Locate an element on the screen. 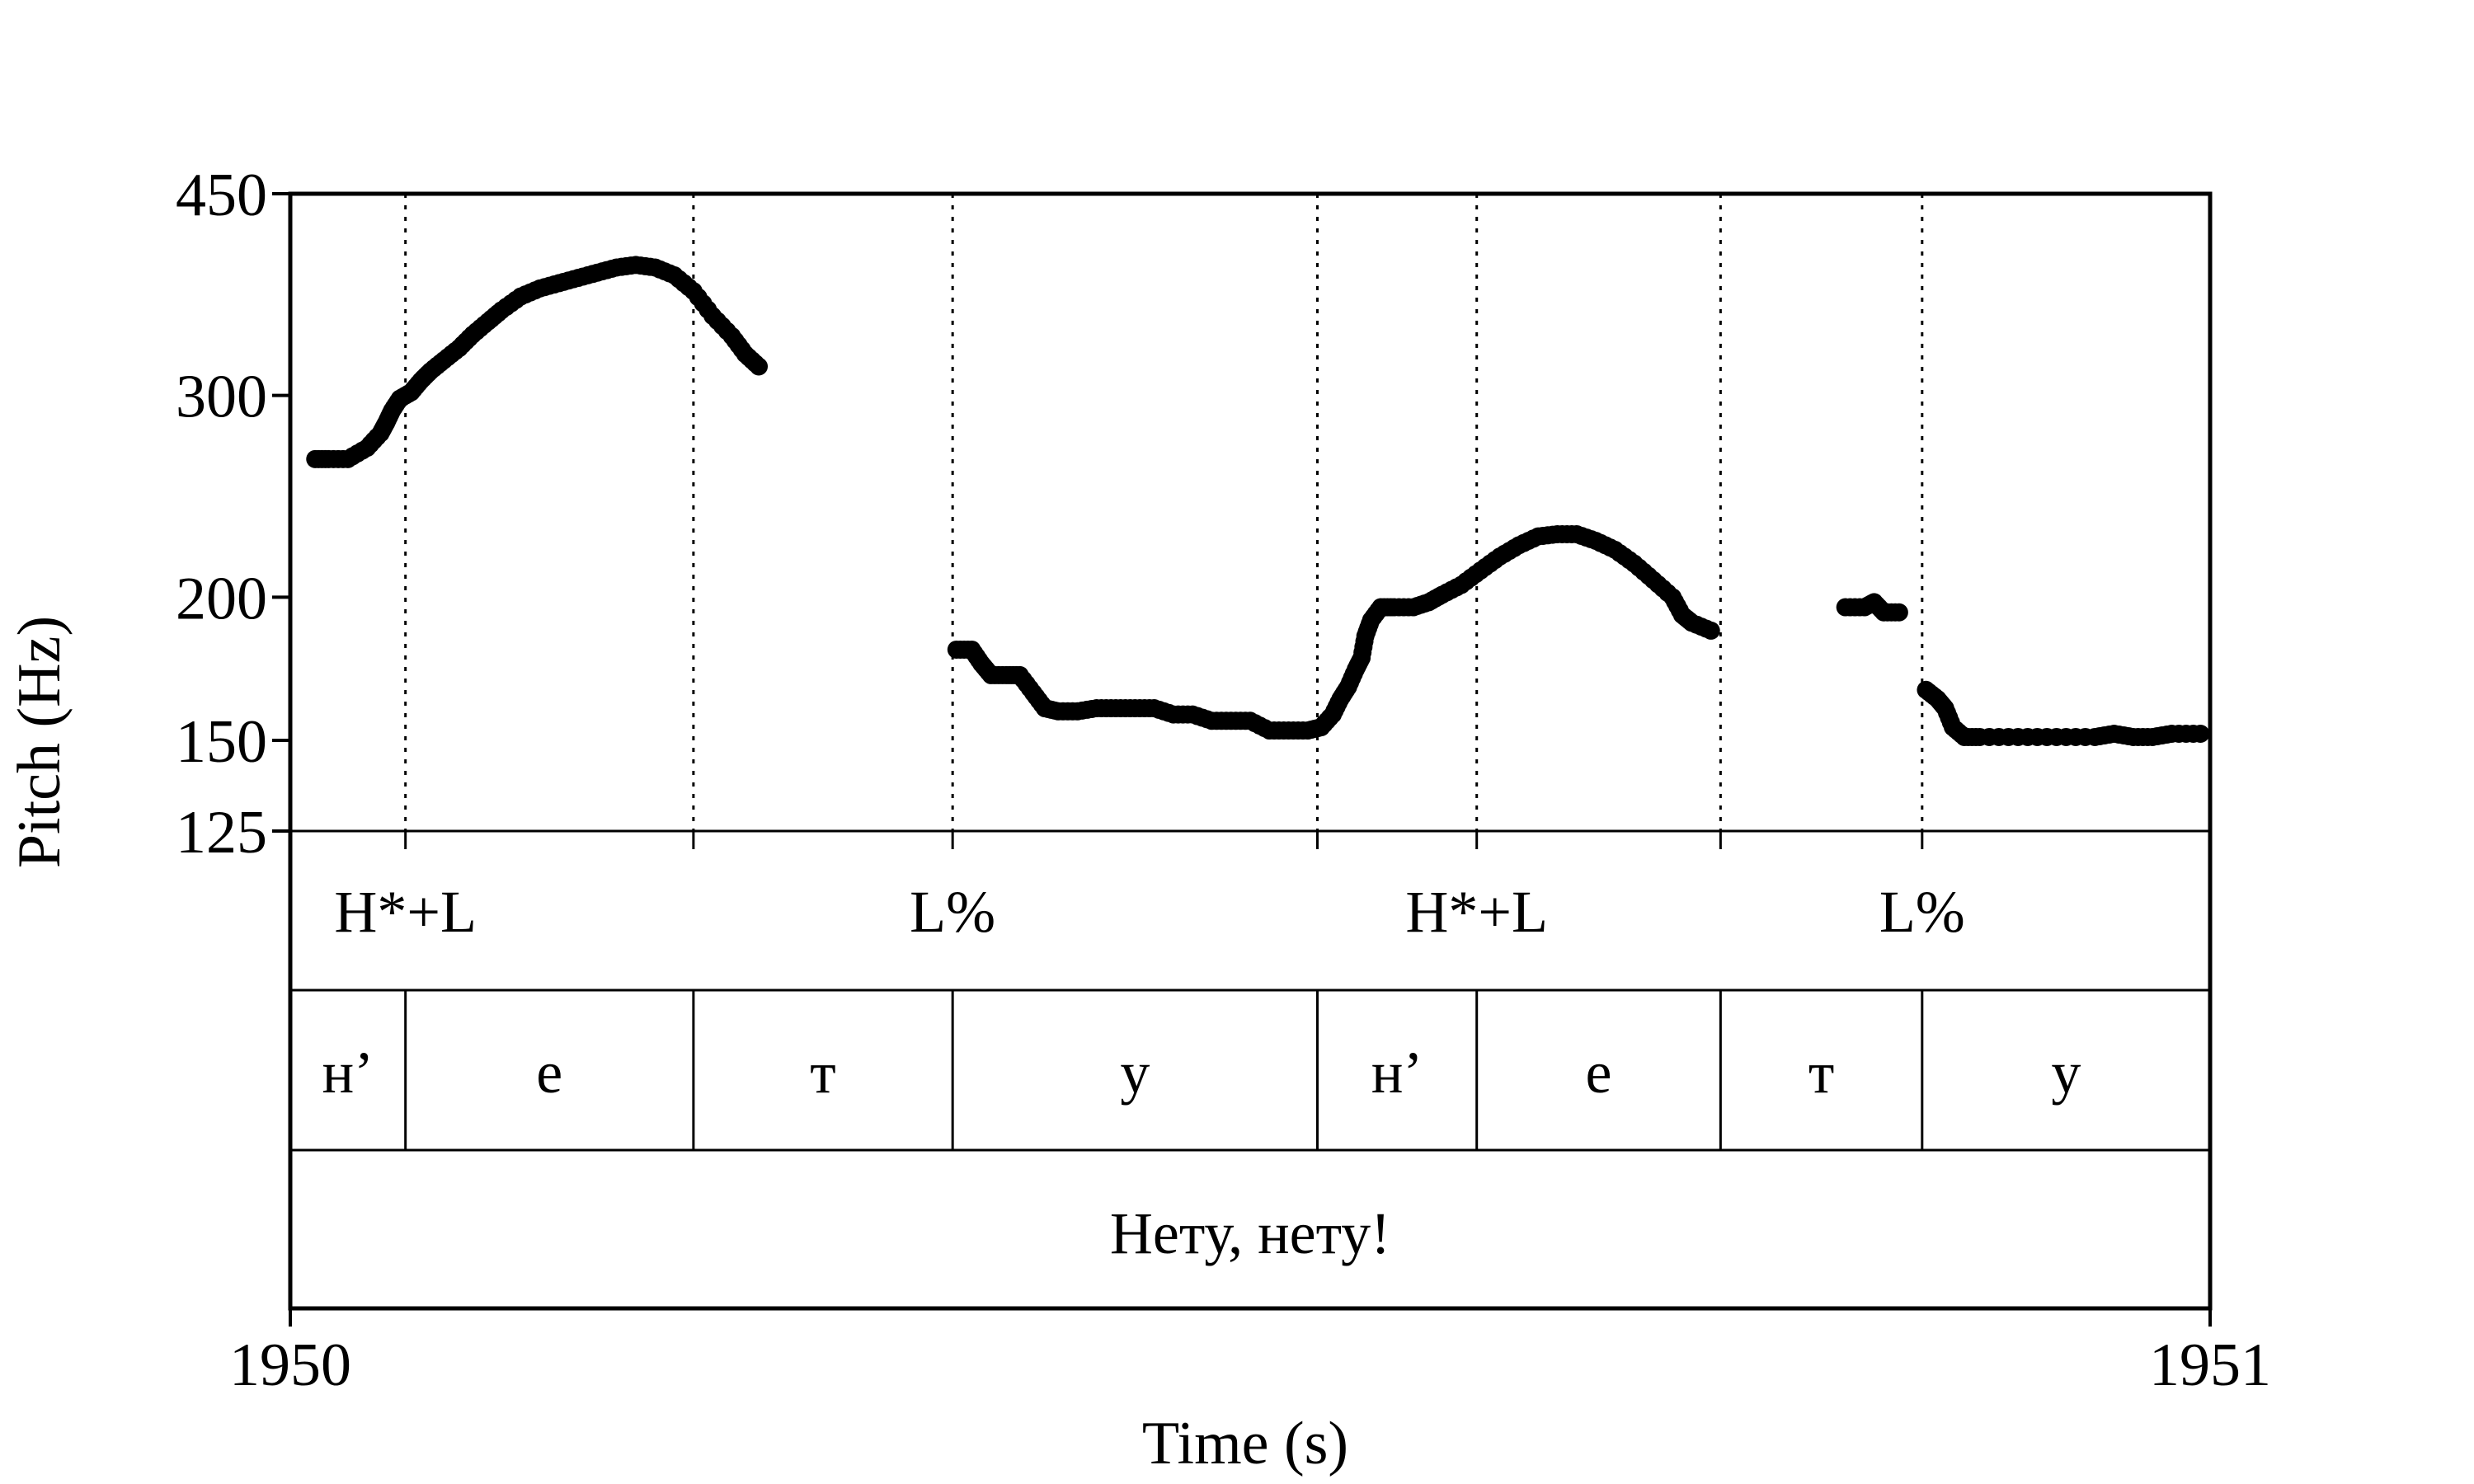  y-tick-label: 300 is located at coordinates (221, 397).